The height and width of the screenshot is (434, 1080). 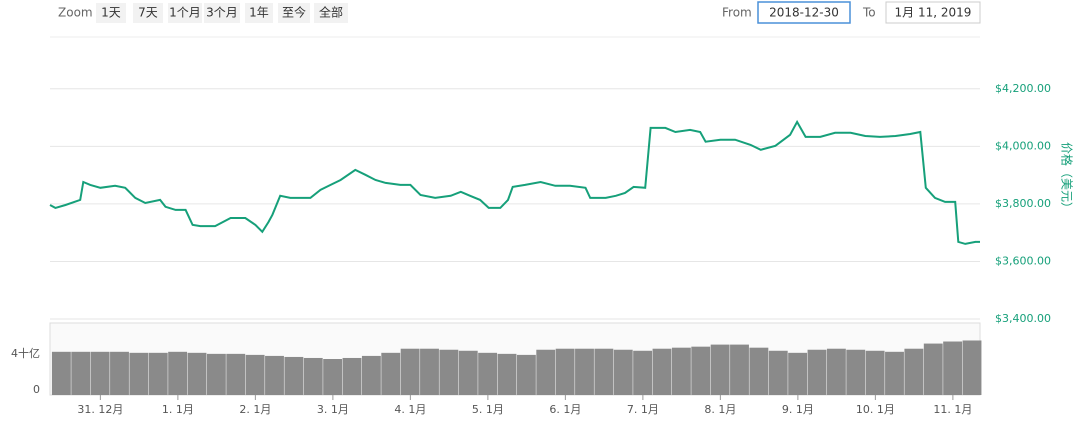 I want to click on zoom-button: 7天, so click(x=148, y=13).